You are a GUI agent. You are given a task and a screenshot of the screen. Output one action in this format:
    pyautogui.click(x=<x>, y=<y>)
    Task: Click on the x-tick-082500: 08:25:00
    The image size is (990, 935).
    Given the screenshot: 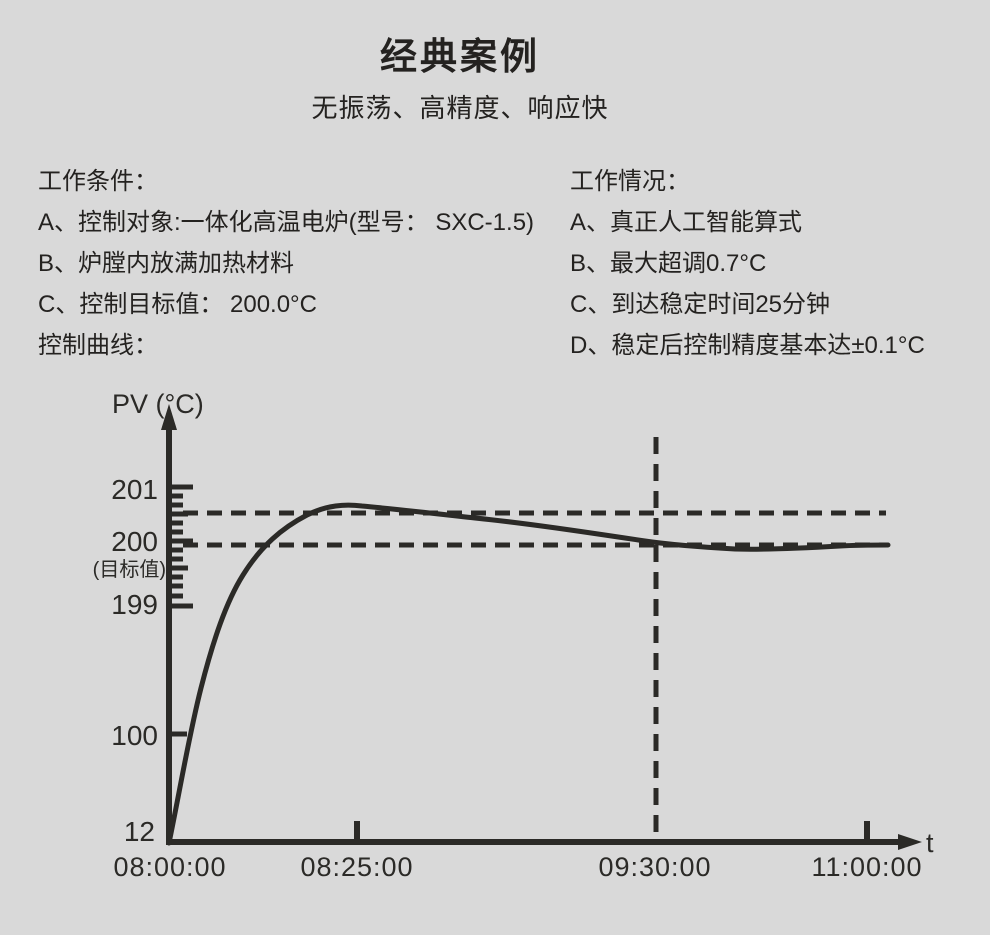 What is the action you would take?
    pyautogui.click(x=356, y=867)
    